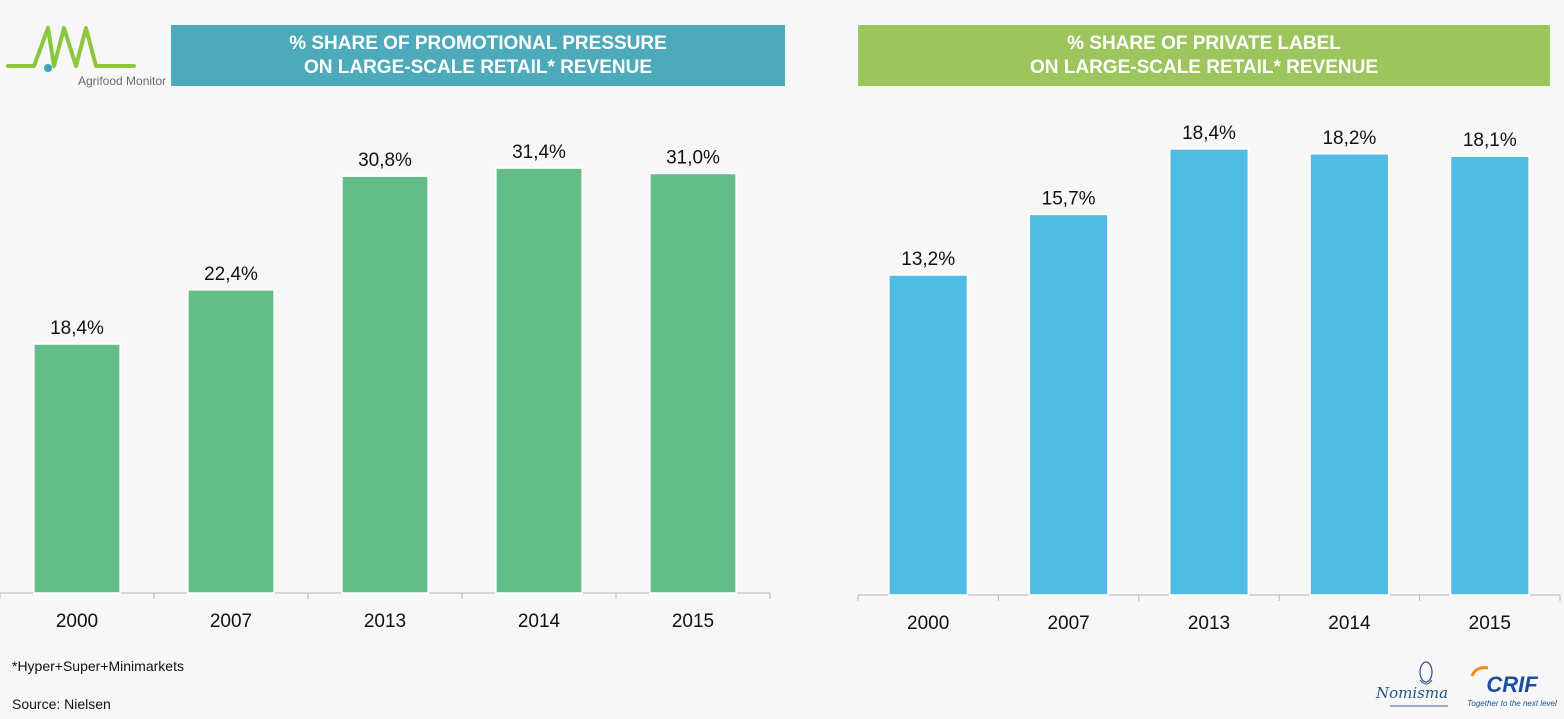 The height and width of the screenshot is (719, 1564). I want to click on footnote: *Hyper+Super+Minimarkets, so click(98, 666).